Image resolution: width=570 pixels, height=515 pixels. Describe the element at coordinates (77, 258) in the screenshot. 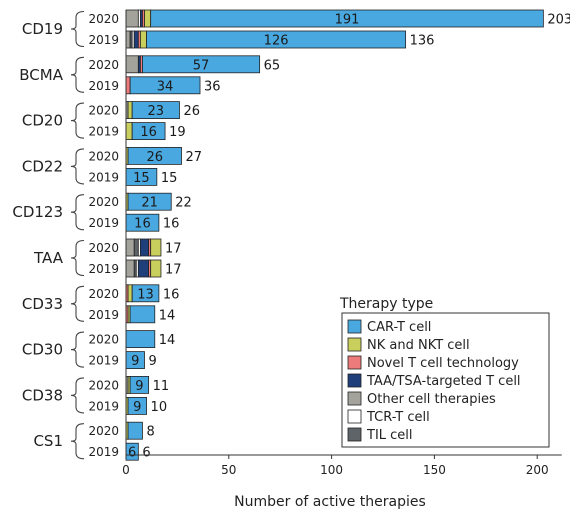

I see `bracket-taa` at that location.